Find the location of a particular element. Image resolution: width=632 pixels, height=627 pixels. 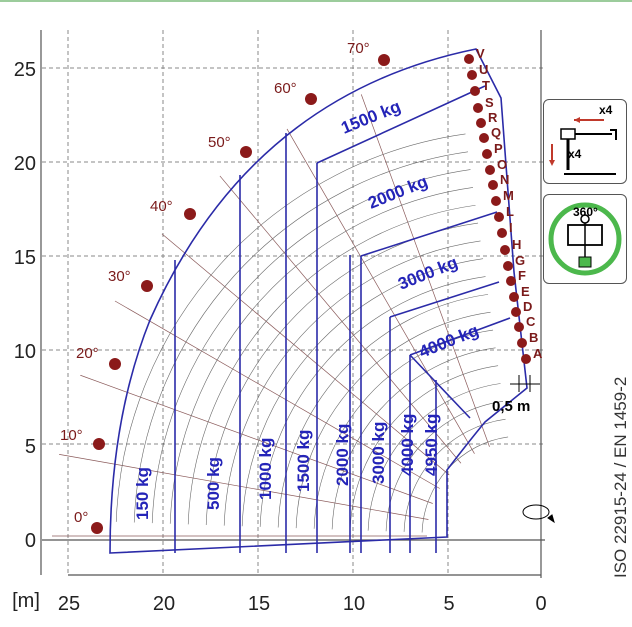

zone-label: 500 kg is located at coordinates (213, 483).